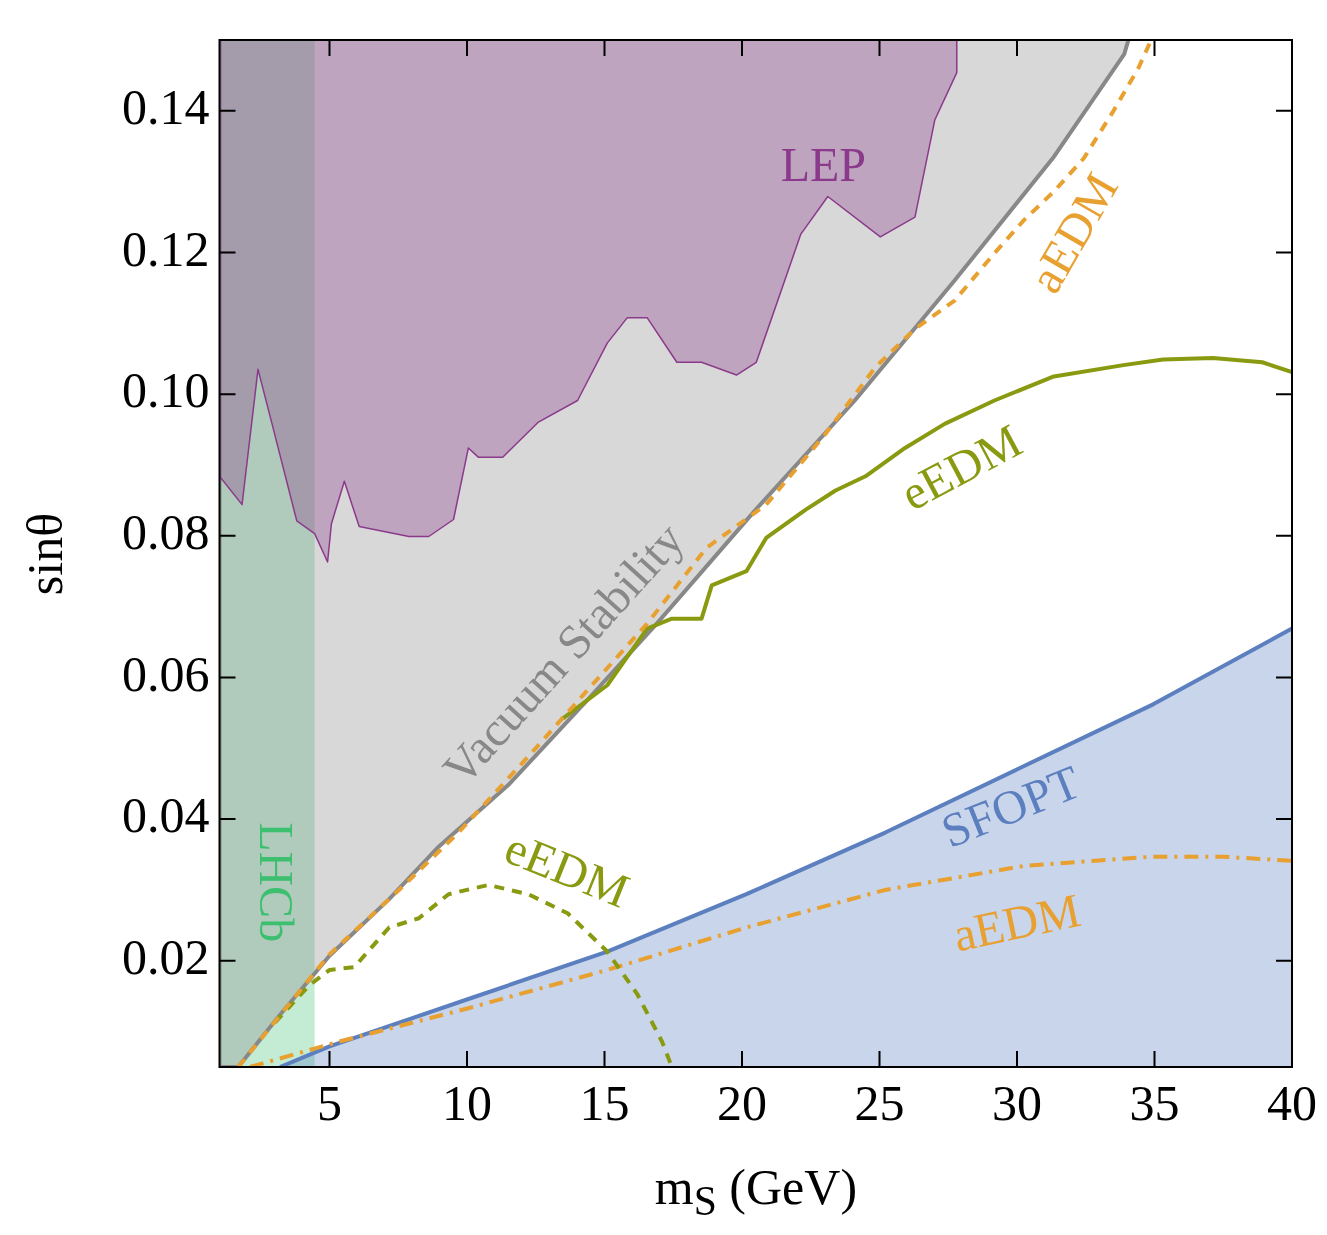 The image size is (1327, 1235). Describe the element at coordinates (1016, 922) in the screenshot. I see `text: aEDM` at that location.